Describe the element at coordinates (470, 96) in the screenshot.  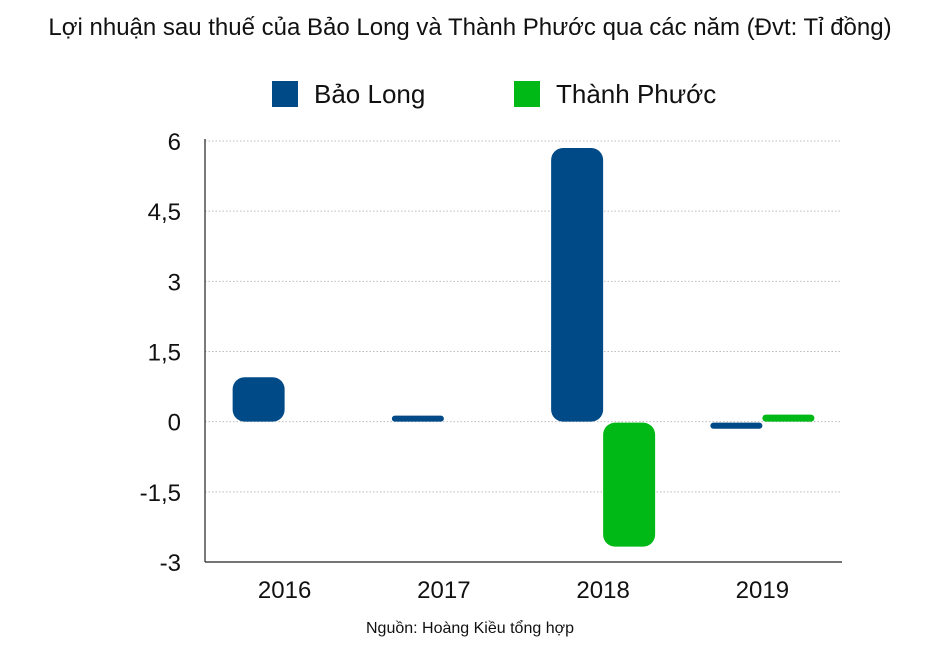
I see `legend: Bảo Long Thành Phước` at that location.